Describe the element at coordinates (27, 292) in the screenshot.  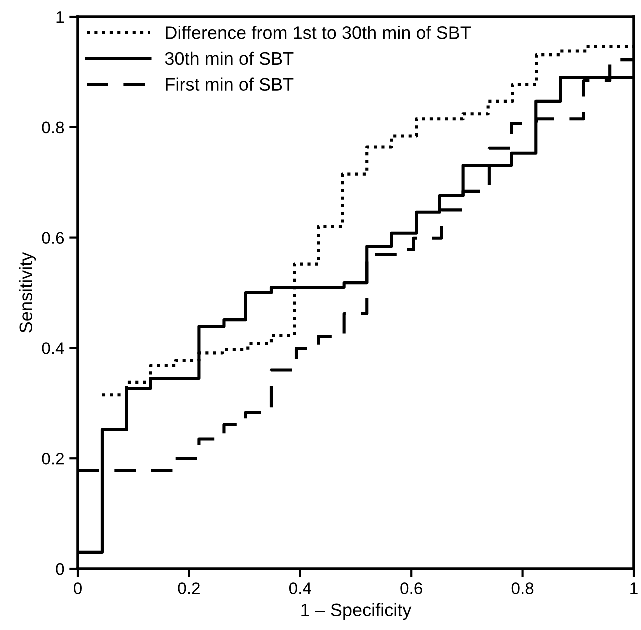
I see `y-axis-title: Sensitivity` at that location.